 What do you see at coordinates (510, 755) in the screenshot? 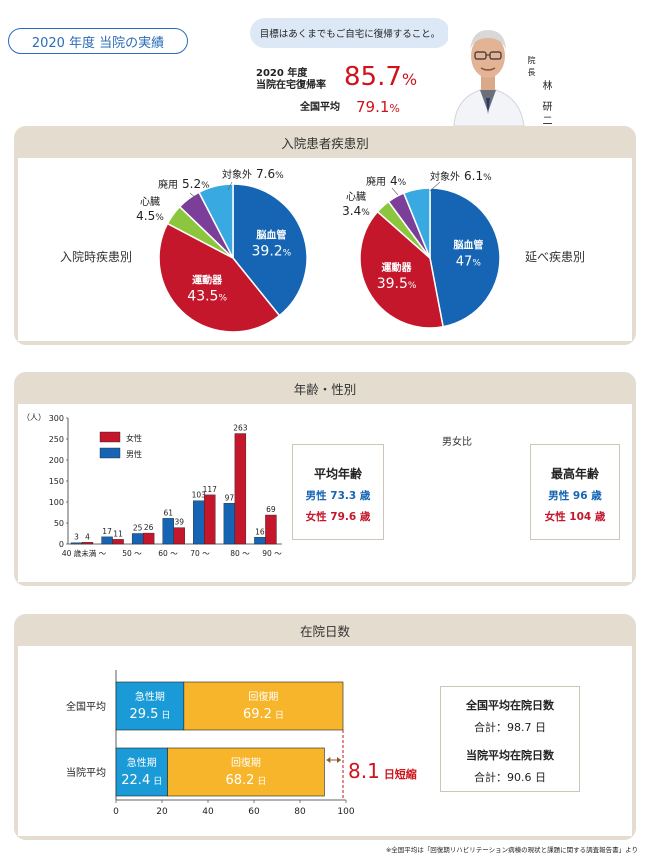
I see `hospital-stay-title: 当院平均在院日数` at bounding box center [510, 755].